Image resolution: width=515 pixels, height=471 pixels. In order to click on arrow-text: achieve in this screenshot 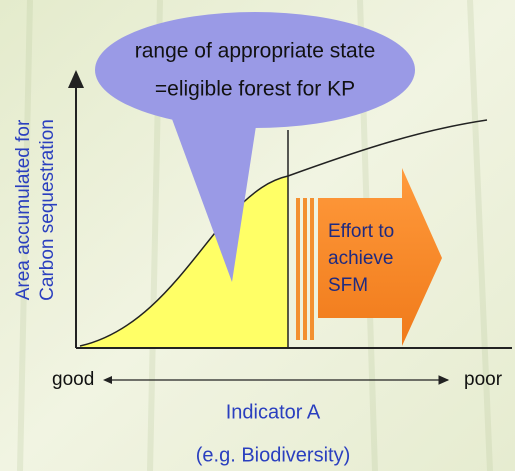, I will do `click(361, 258)`.